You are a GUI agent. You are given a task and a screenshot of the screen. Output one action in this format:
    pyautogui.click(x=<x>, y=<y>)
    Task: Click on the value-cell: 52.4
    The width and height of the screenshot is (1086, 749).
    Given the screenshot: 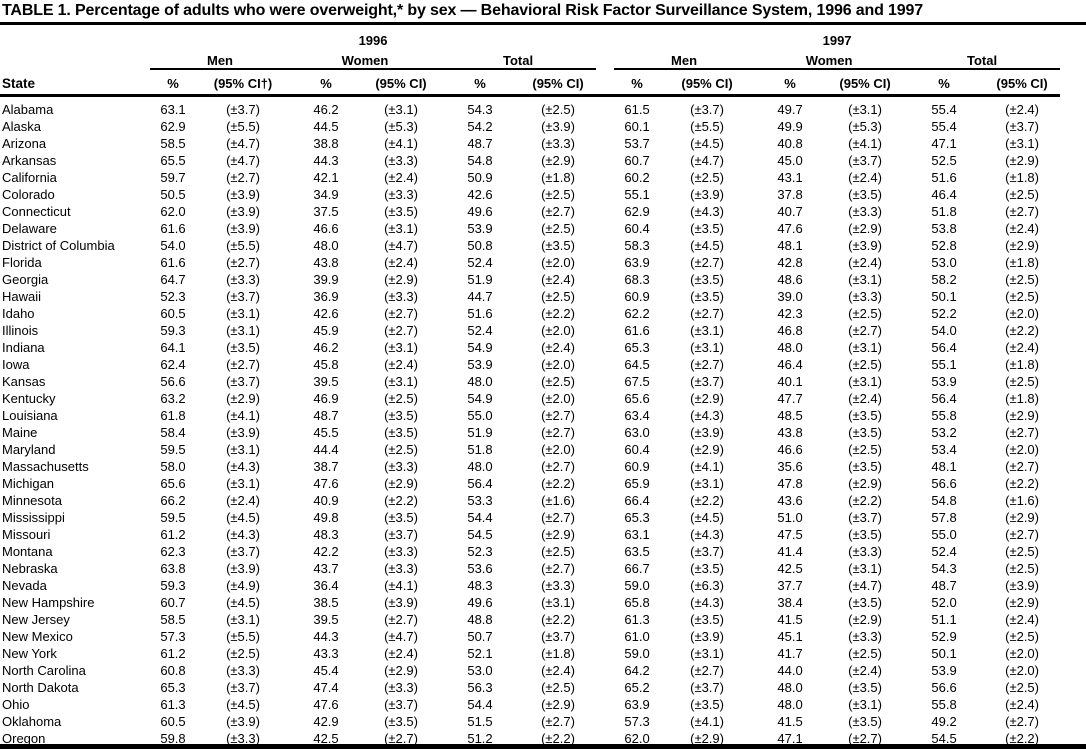 What is the action you would take?
    pyautogui.click(x=944, y=551)
    